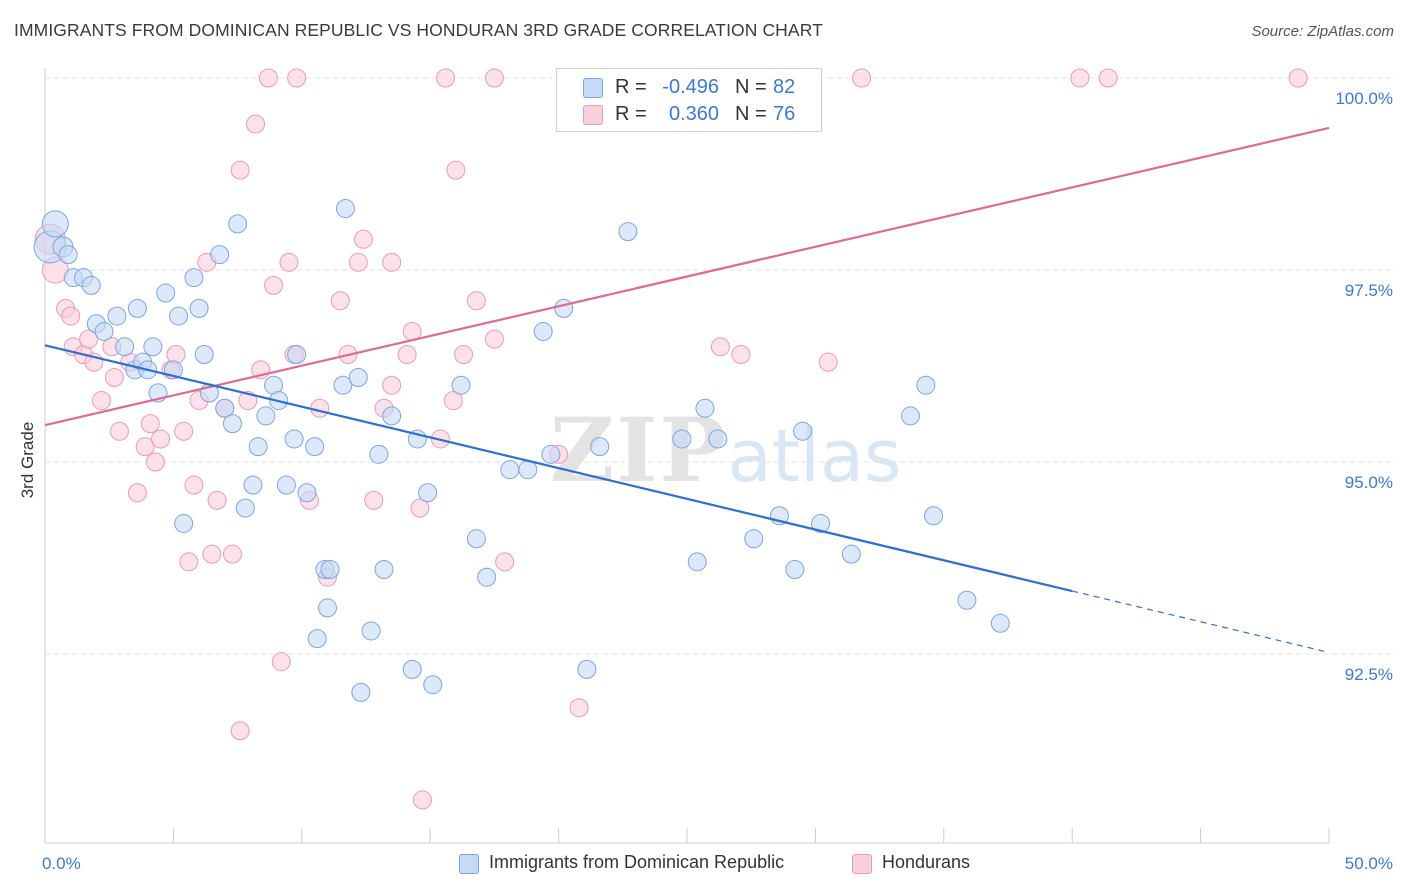 The width and height of the screenshot is (1406, 892). What do you see at coordinates (61, 863) in the screenshot?
I see `x-tick-label-min: 0.0%` at bounding box center [61, 863].